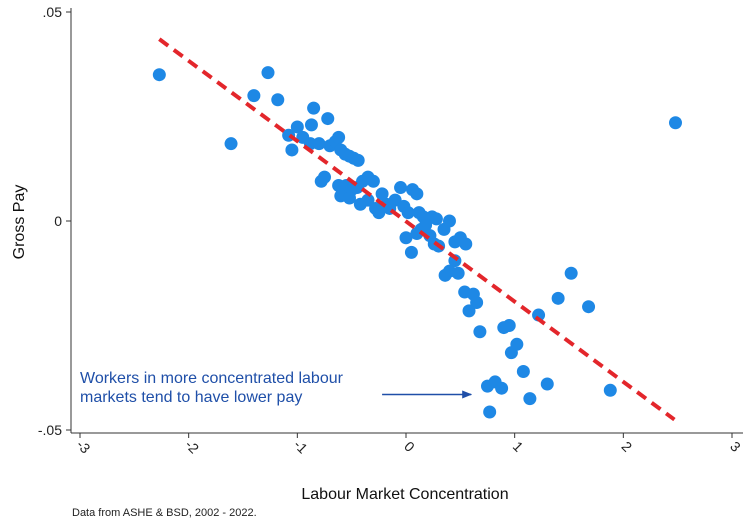  I want to click on x-axis-ticks: -3 -2 -1 0 1 2 3, so click(408, 445).